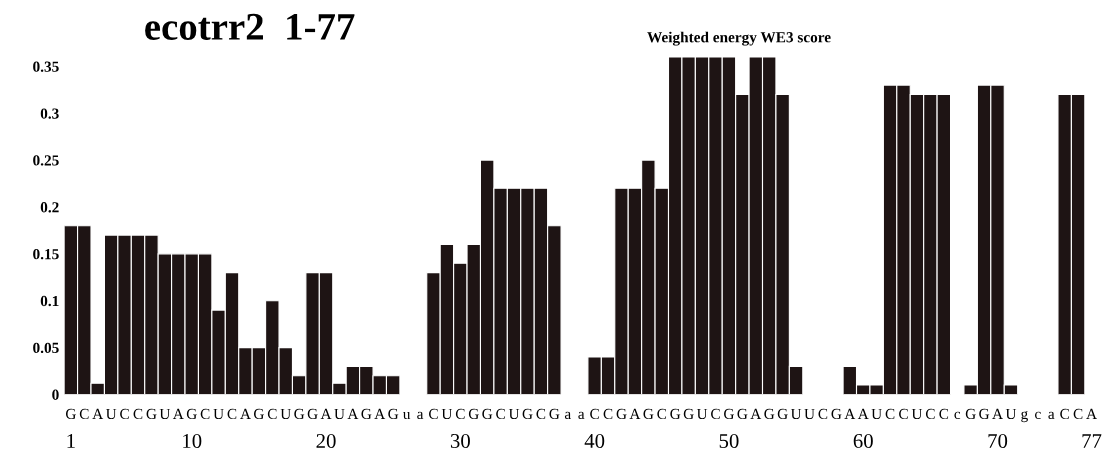 The height and width of the screenshot is (456, 1106). I want to click on x2-tick-label: 40, so click(594, 440).